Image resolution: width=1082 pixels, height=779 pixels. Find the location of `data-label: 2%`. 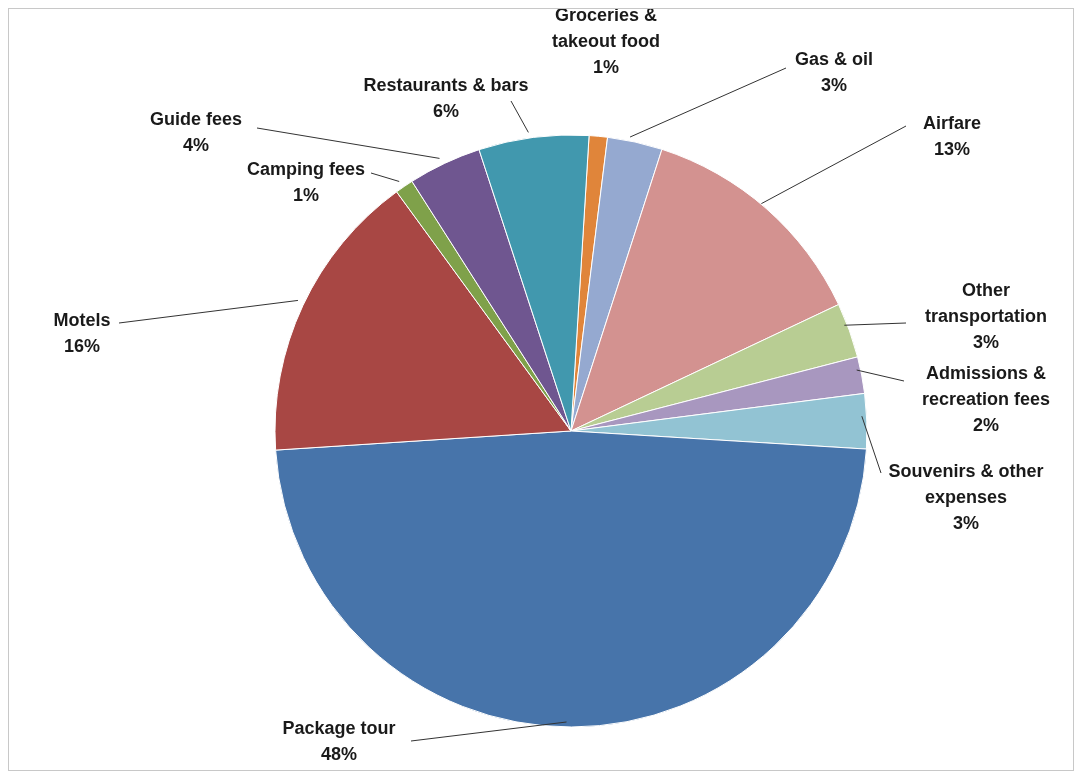

data-label: 2% is located at coordinates (986, 425).